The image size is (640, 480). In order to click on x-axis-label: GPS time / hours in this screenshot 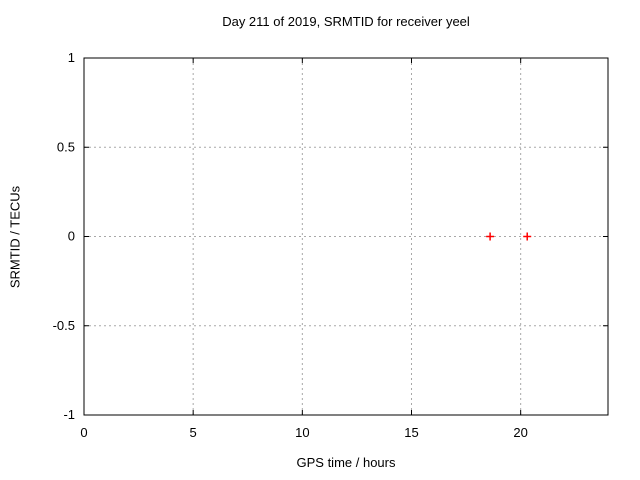, I will do `click(346, 462)`.